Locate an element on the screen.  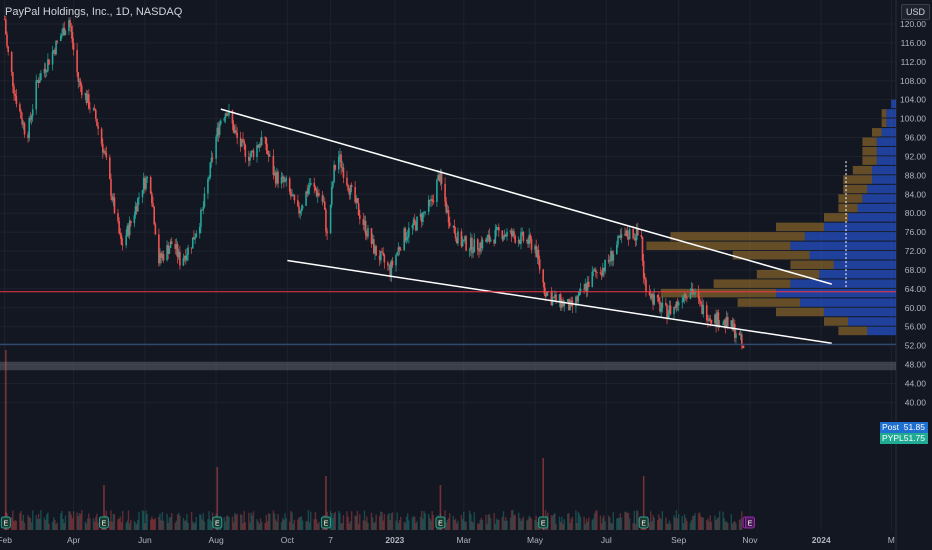
time-tick-label: Aug is located at coordinates (216, 540).